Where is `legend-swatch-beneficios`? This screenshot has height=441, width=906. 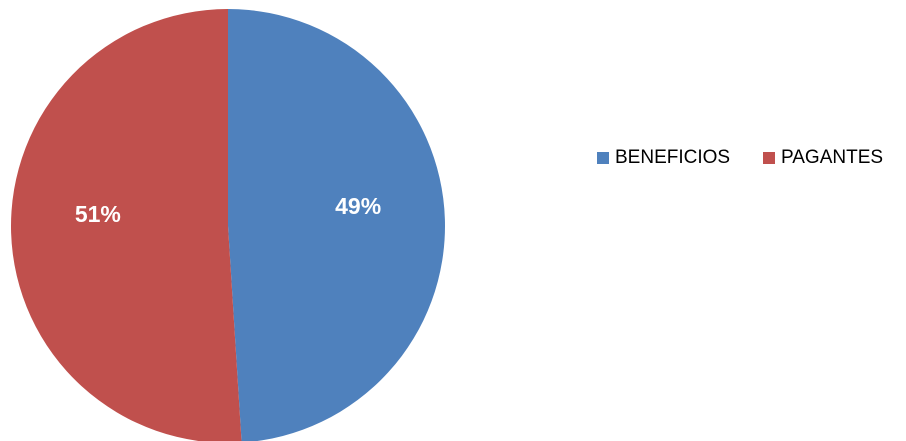 legend-swatch-beneficios is located at coordinates (603, 158).